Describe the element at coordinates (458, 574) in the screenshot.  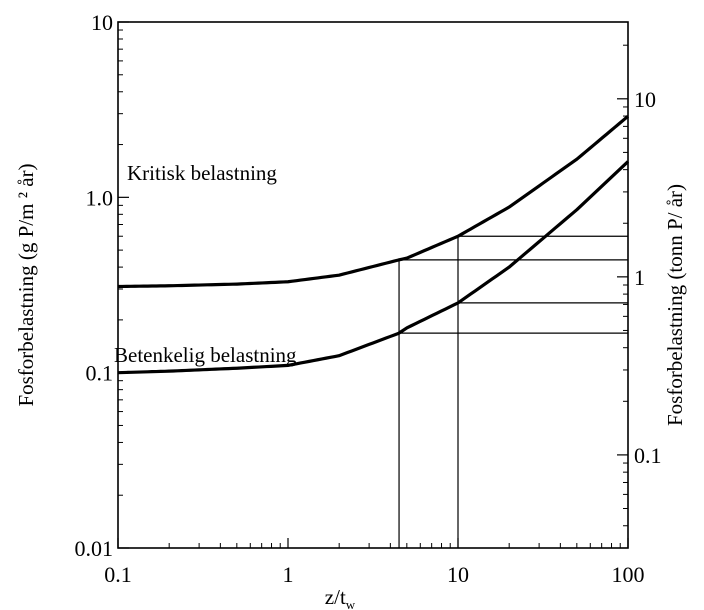
I see `x-tick-label-2: 10` at that location.